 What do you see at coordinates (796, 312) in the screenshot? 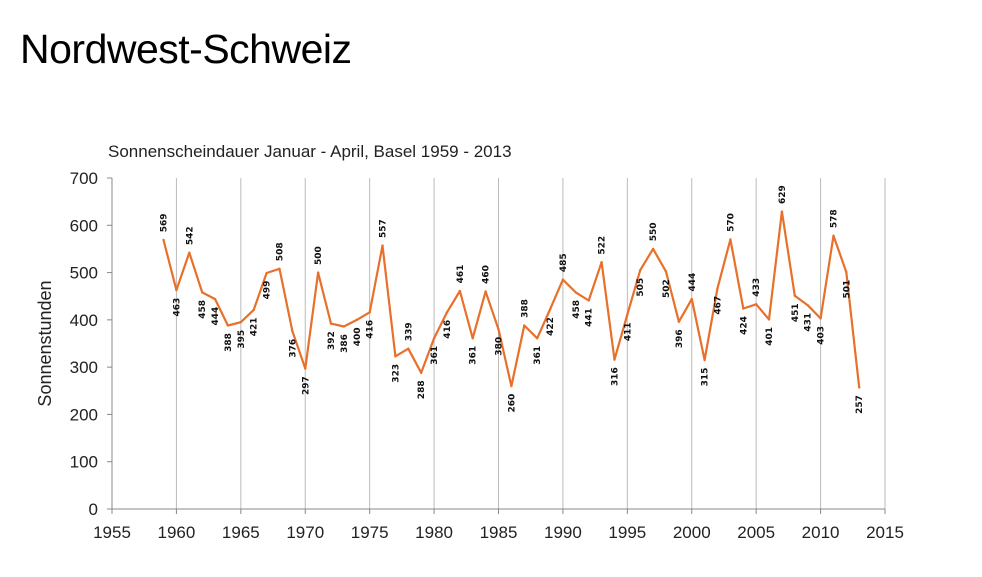
I see `data-label: 451` at bounding box center [796, 312].